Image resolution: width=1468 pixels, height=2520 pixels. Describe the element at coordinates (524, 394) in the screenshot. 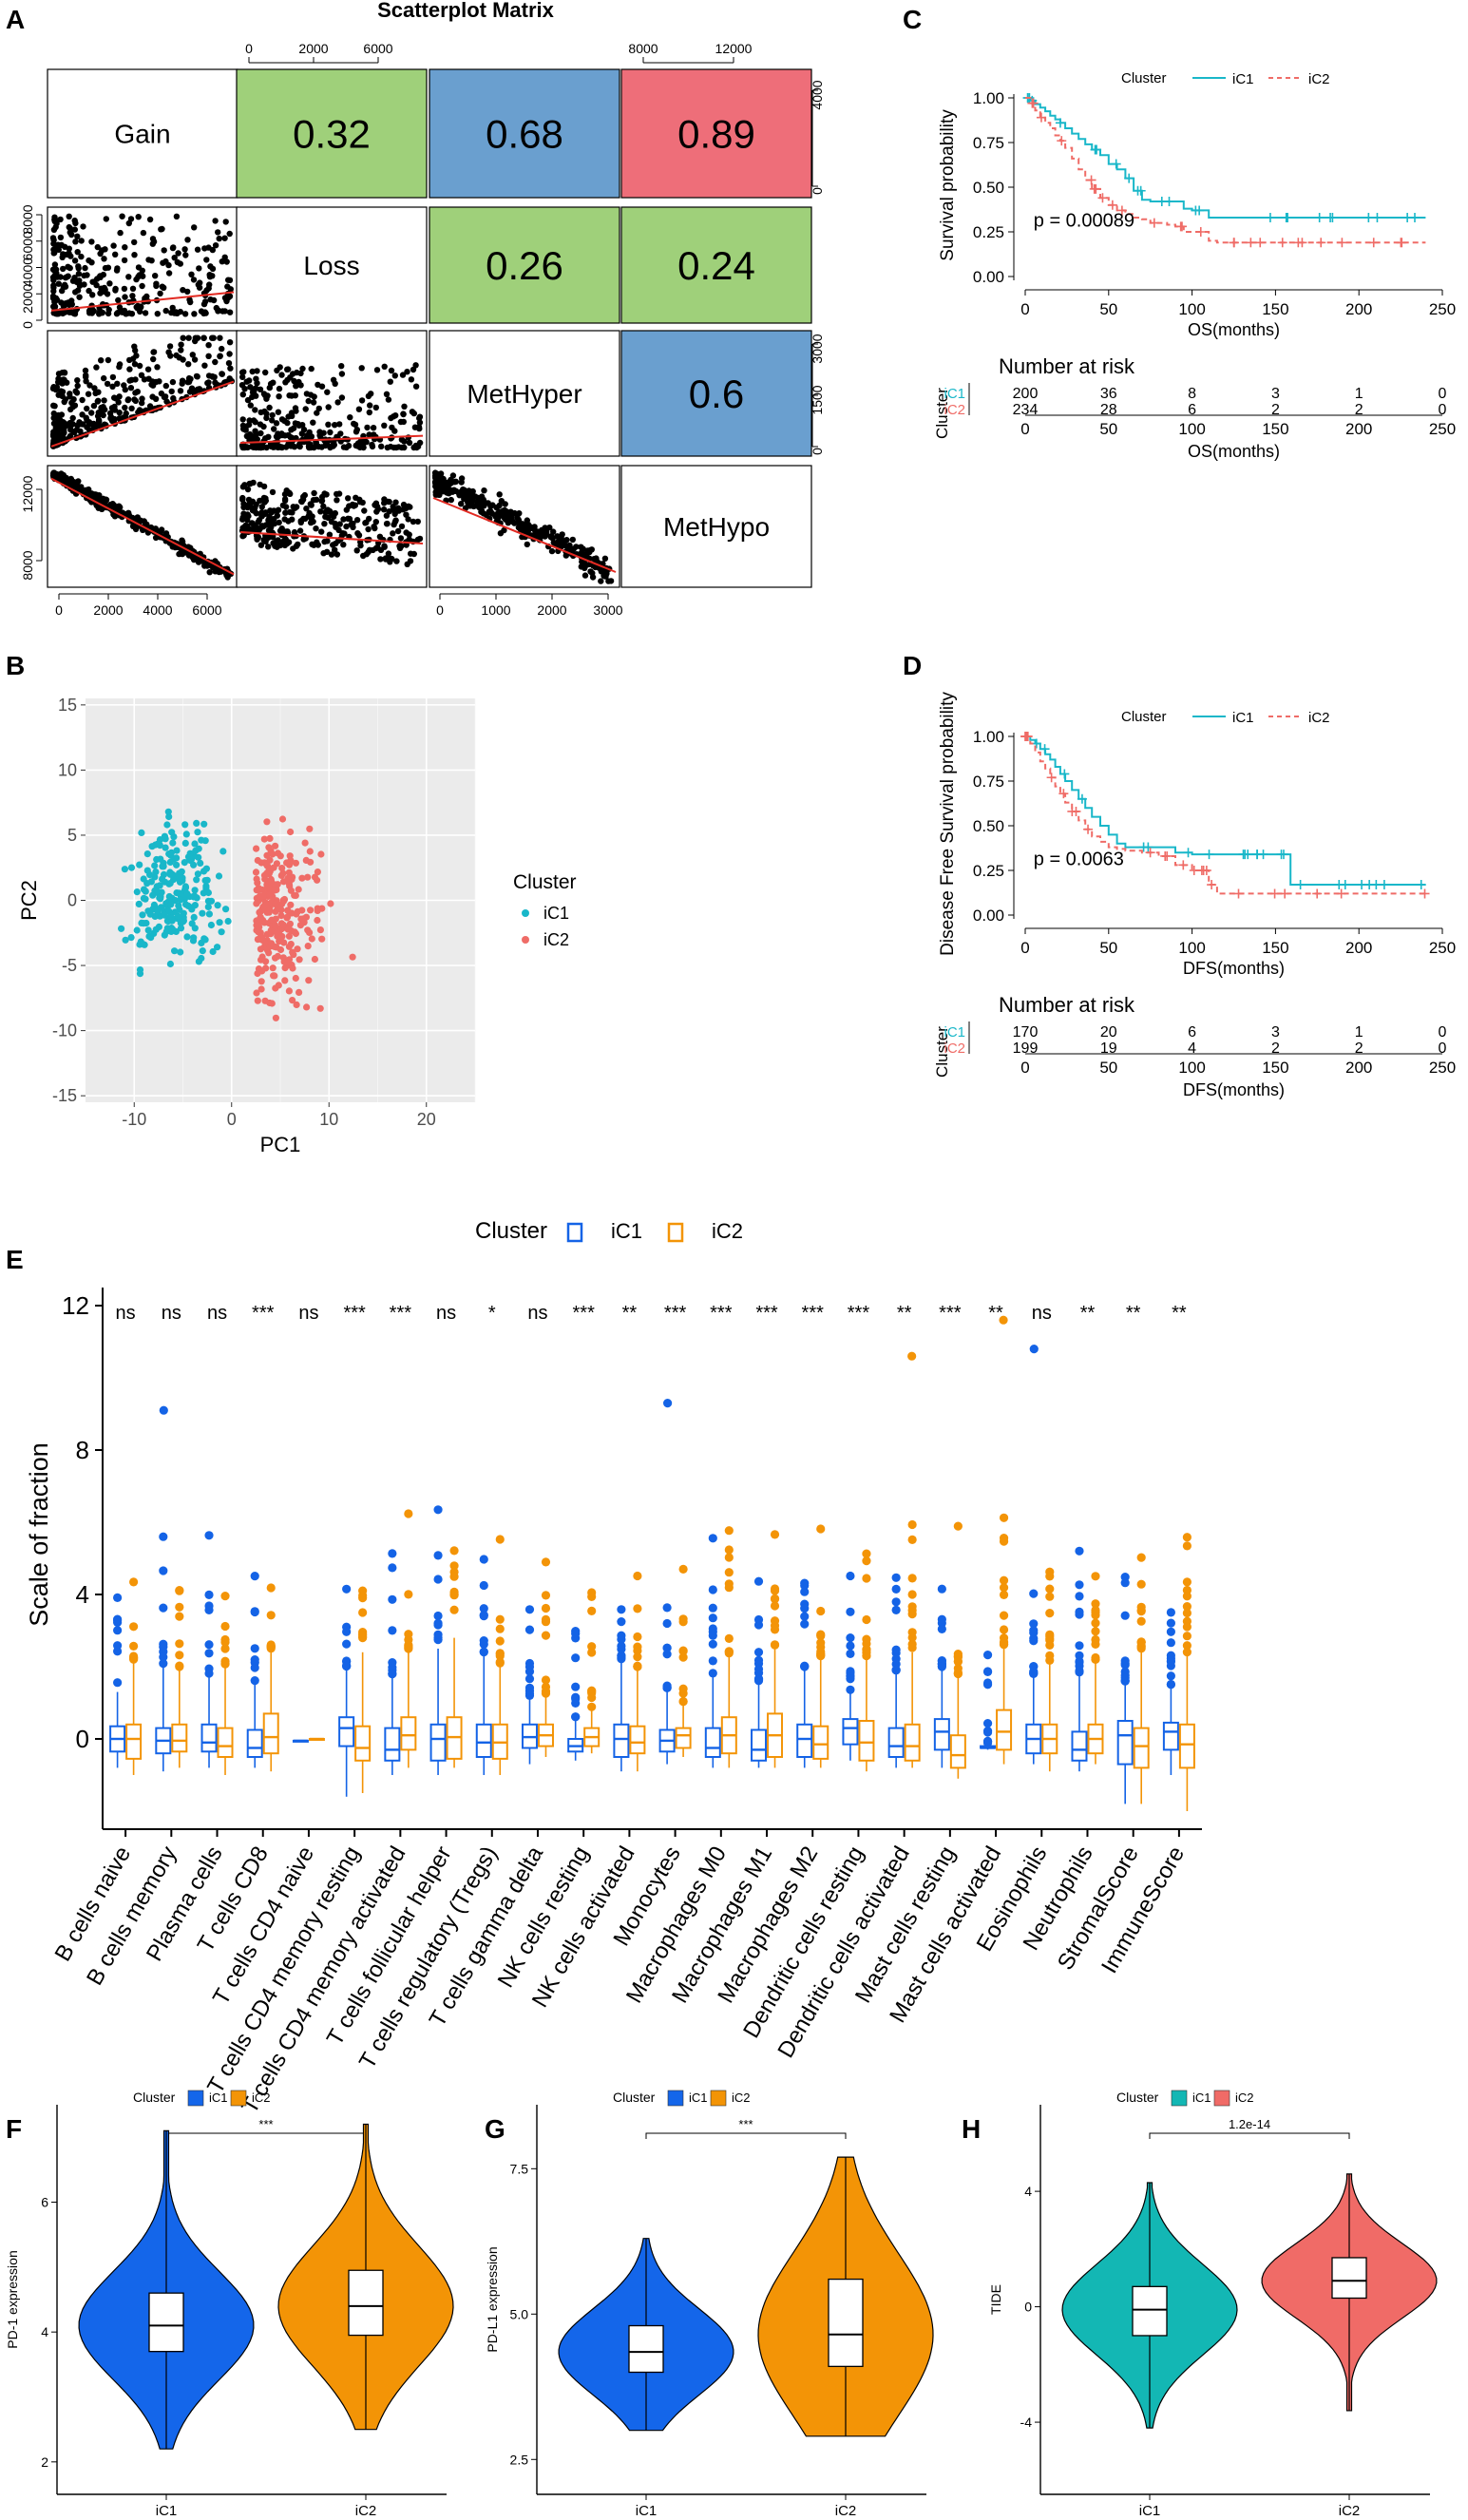

I see `matrix-variable-label: MetHyper` at that location.